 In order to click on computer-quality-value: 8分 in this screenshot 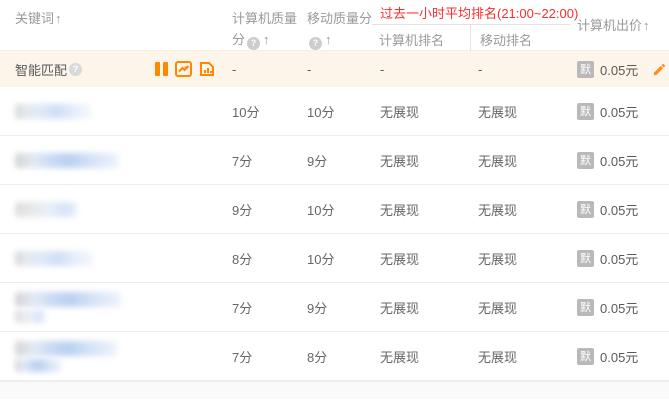, I will do `click(242, 259)`.